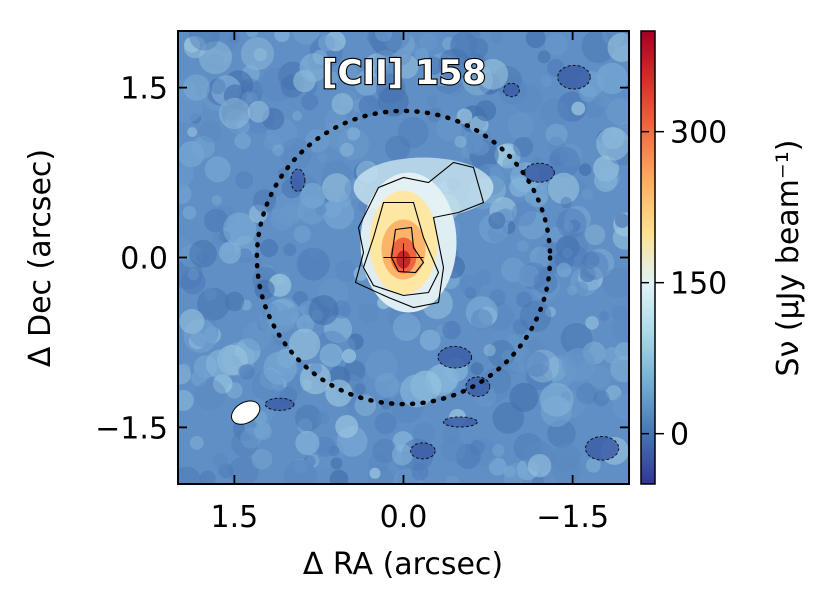 The height and width of the screenshot is (604, 829). I want to click on y-tick-label: 1.5, so click(144, 89).